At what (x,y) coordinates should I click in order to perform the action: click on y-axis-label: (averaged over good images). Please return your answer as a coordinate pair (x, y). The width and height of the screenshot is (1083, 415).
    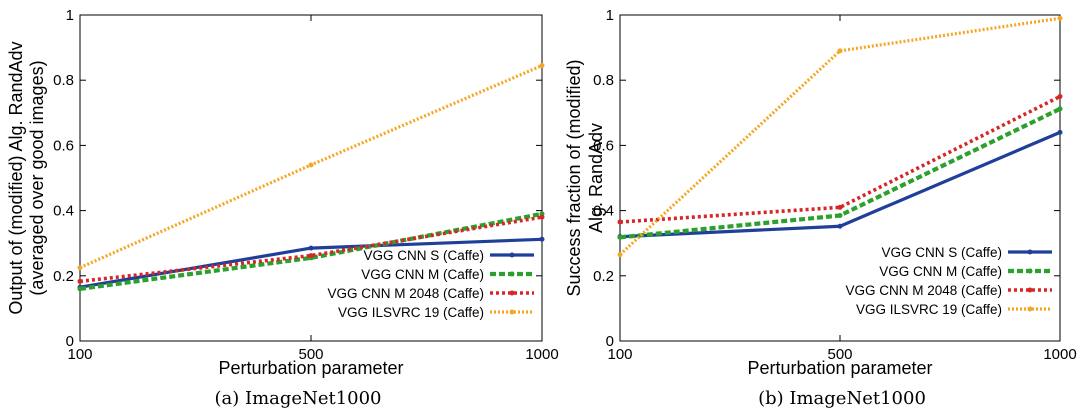
    Looking at the image, I should click on (37, 177).